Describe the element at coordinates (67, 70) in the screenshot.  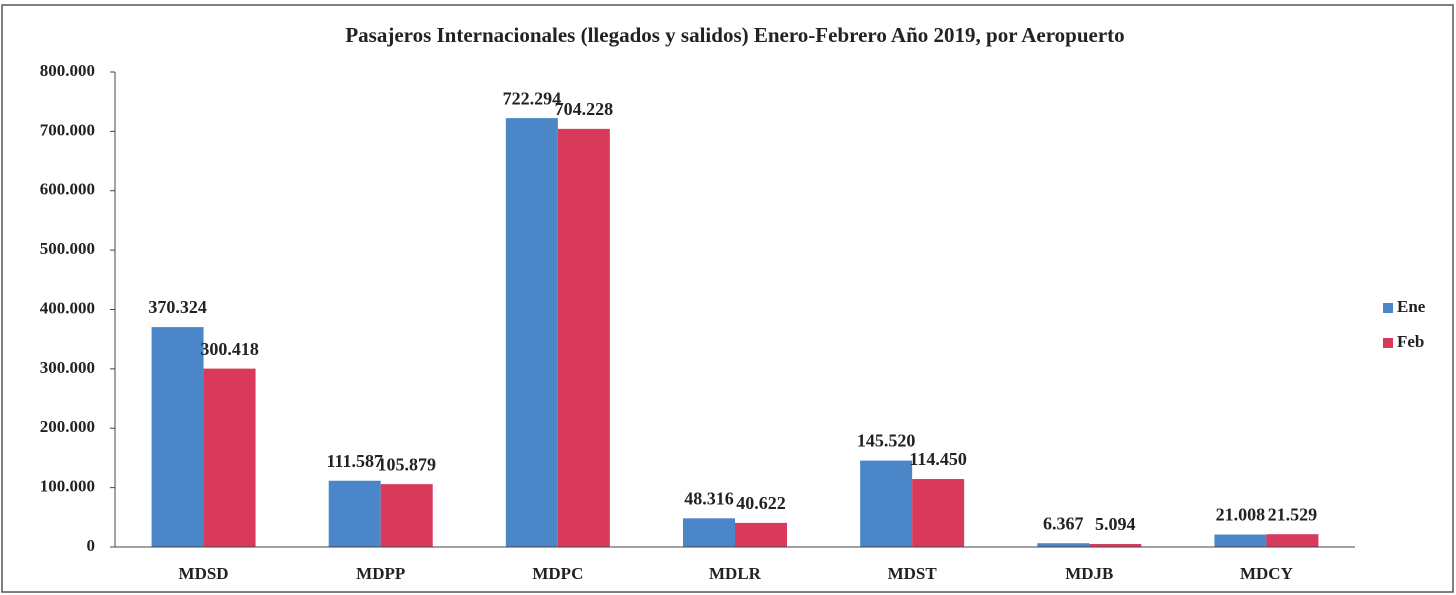
I see `y-tick-label: 800.000` at that location.